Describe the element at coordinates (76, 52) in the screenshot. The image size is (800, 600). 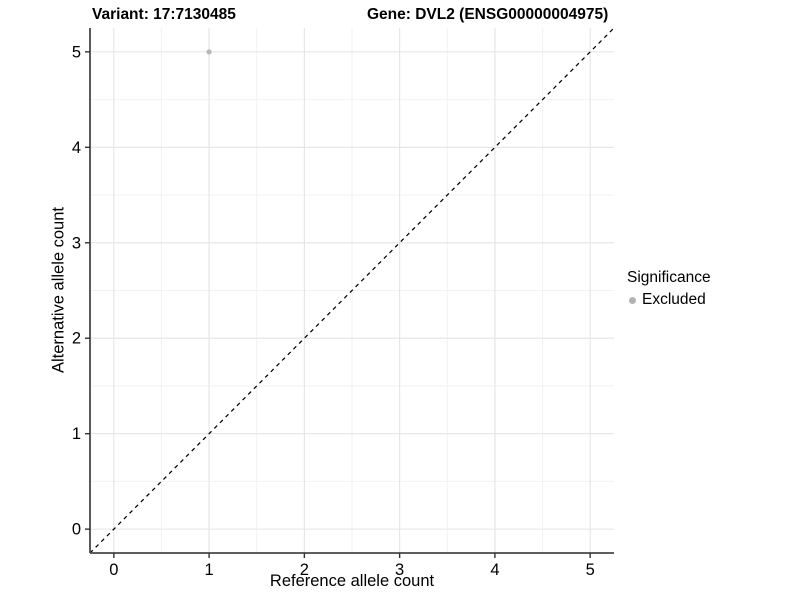
I see `y-tick-label: 5` at that location.